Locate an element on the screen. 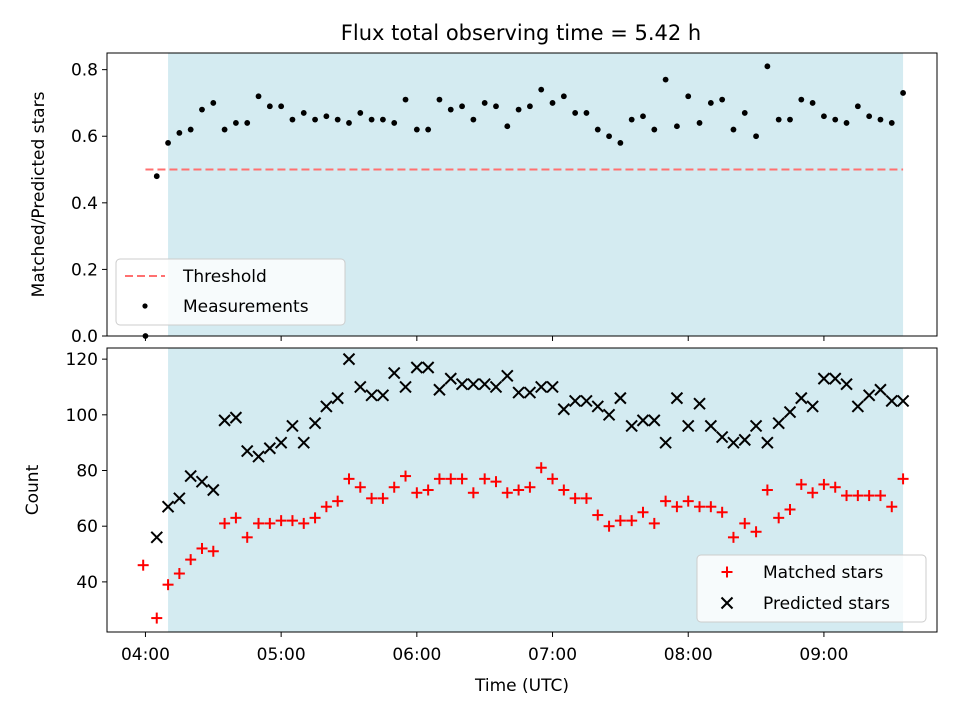  legend-matched-label: Matched stars is located at coordinates (823, 573).